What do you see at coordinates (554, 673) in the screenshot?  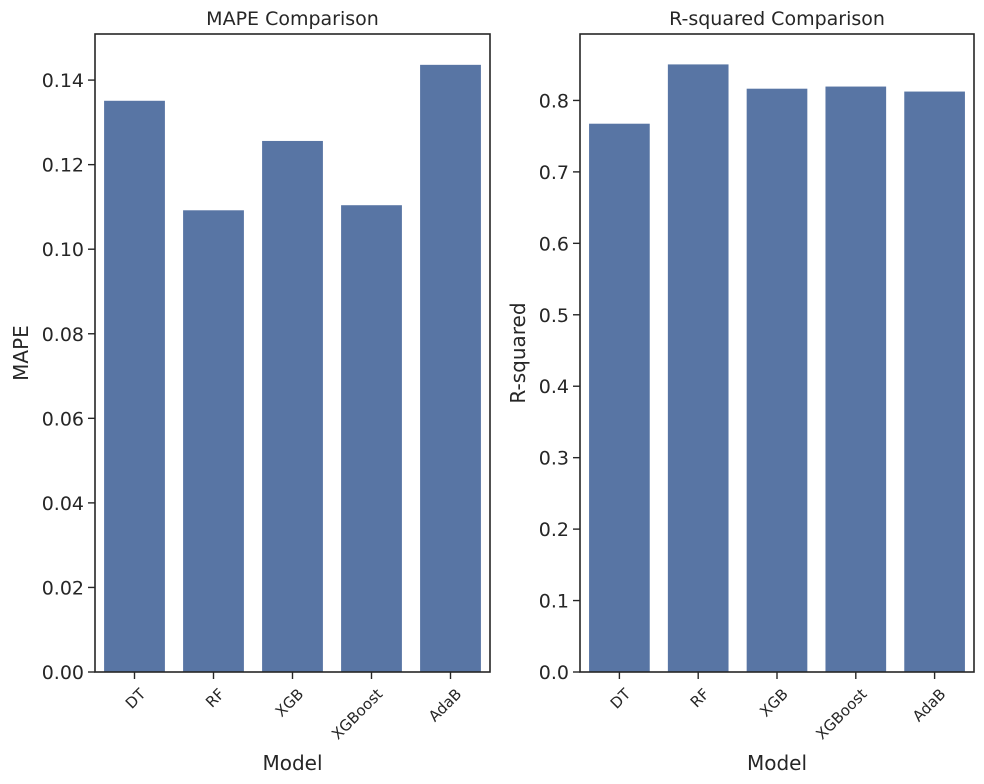 I see `y-tick-label: 0.0` at bounding box center [554, 673].